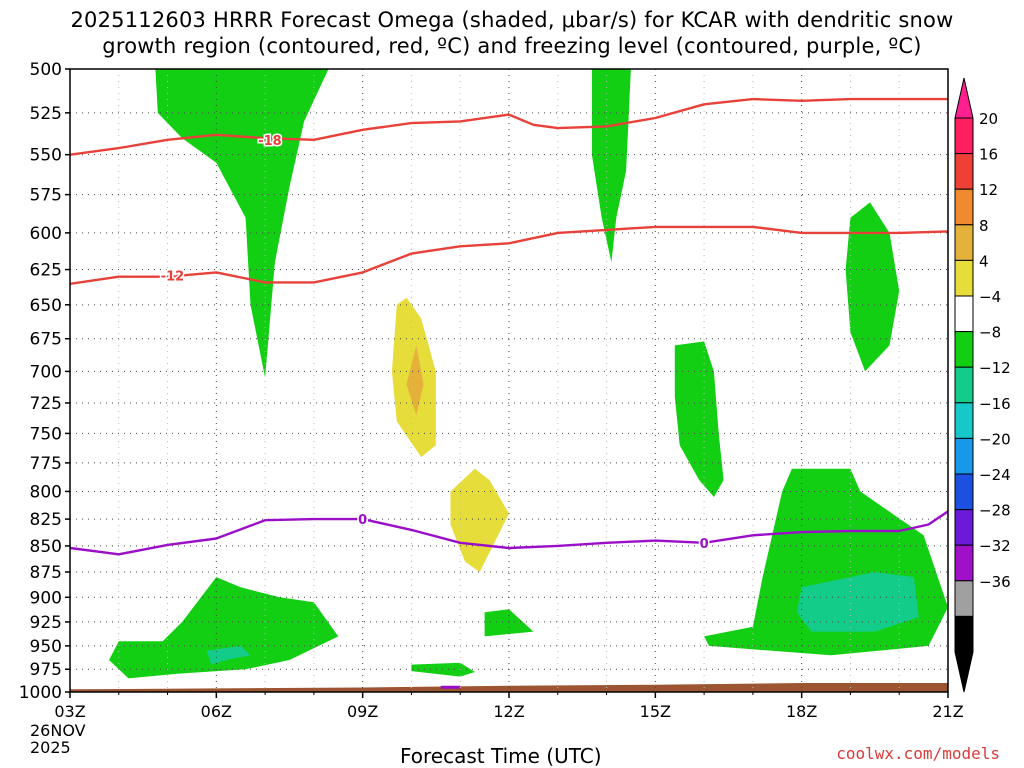 Image resolution: width=1024 pixels, height=768 pixels. Describe the element at coordinates (964, 672) in the screenshot. I see `colorbar-bottom-arrow` at that location.